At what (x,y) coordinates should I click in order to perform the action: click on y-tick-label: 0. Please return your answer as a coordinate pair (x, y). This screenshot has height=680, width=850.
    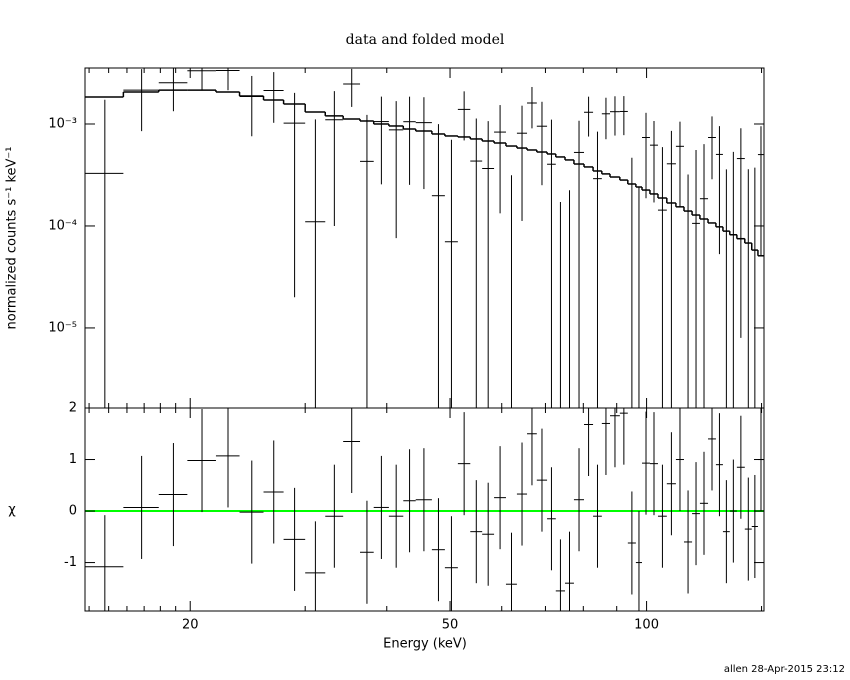
    Looking at the image, I should click on (73, 511).